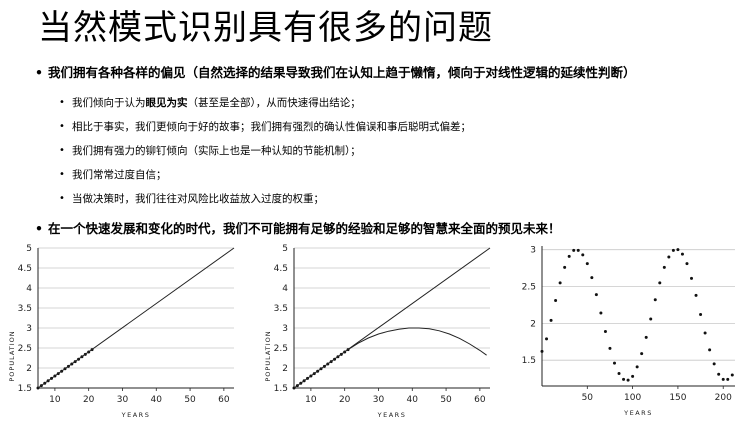 The width and height of the screenshot is (740, 421). I want to click on sub-bullet-anchoring: • 我们拥有强力的铆钉倾向（实际上也是一种认知的节能机制）；, so click(210, 151).